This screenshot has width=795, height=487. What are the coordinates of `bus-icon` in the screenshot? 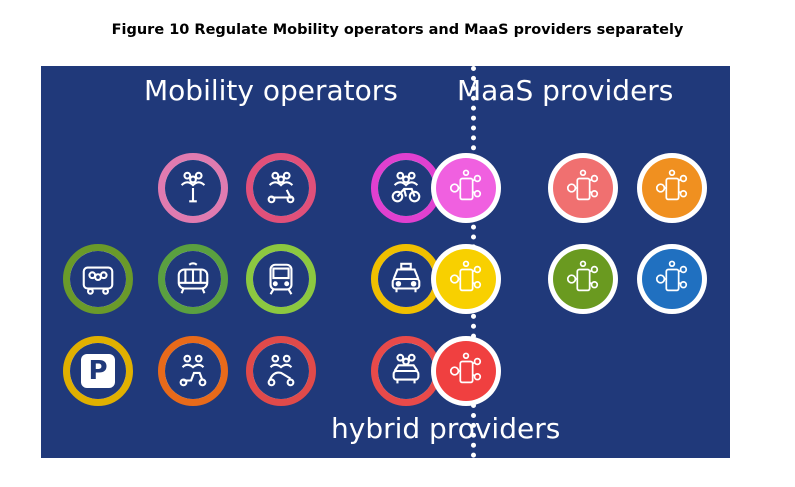 It's located at (98, 279).